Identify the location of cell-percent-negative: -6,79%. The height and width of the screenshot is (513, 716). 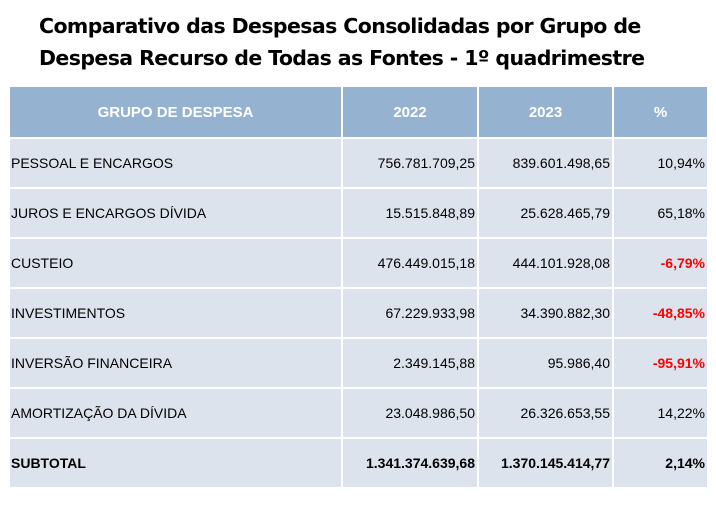
(660, 263).